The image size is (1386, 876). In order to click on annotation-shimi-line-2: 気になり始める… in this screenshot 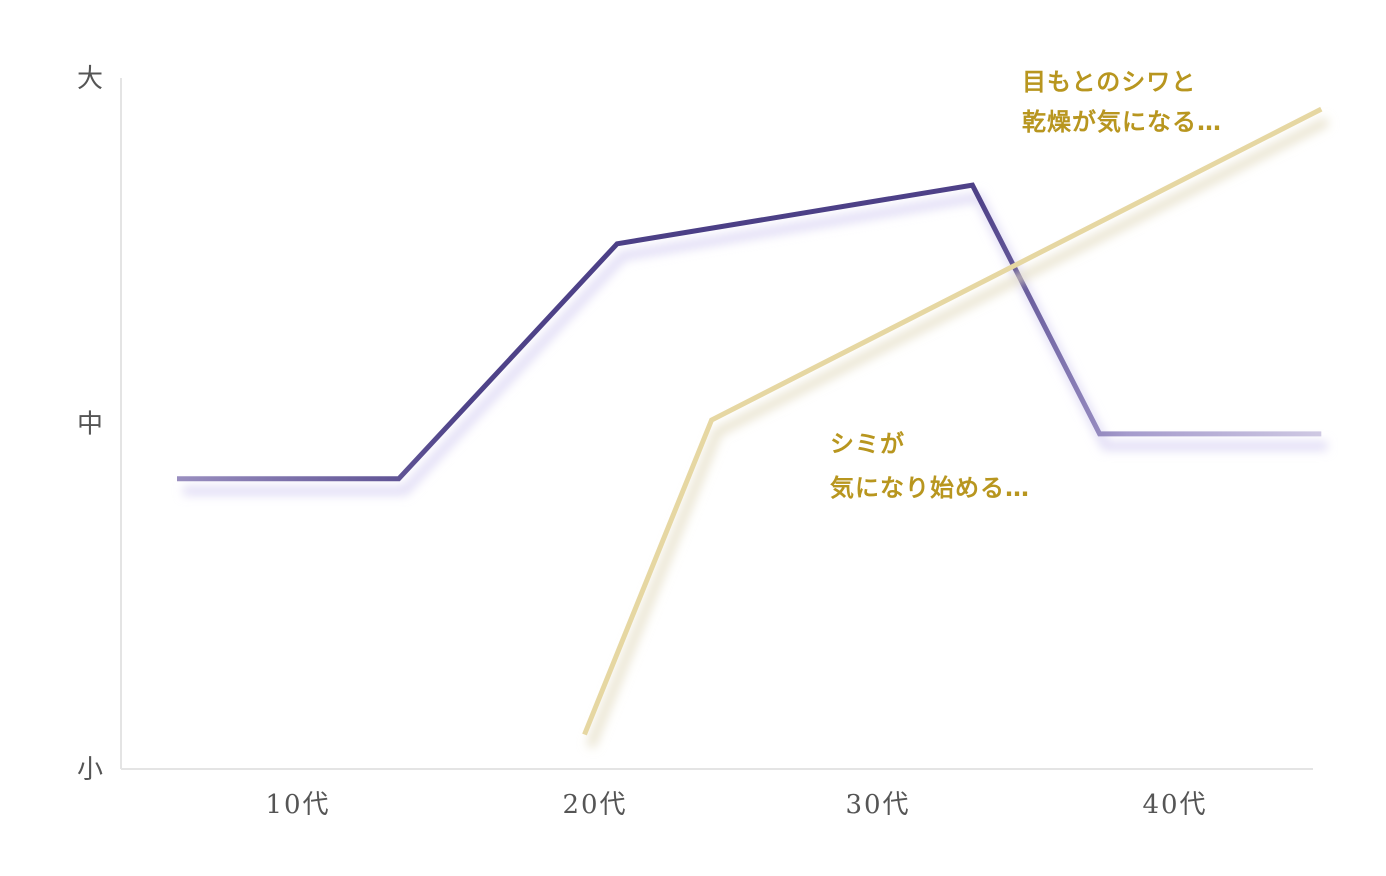, I will do `click(930, 488)`.